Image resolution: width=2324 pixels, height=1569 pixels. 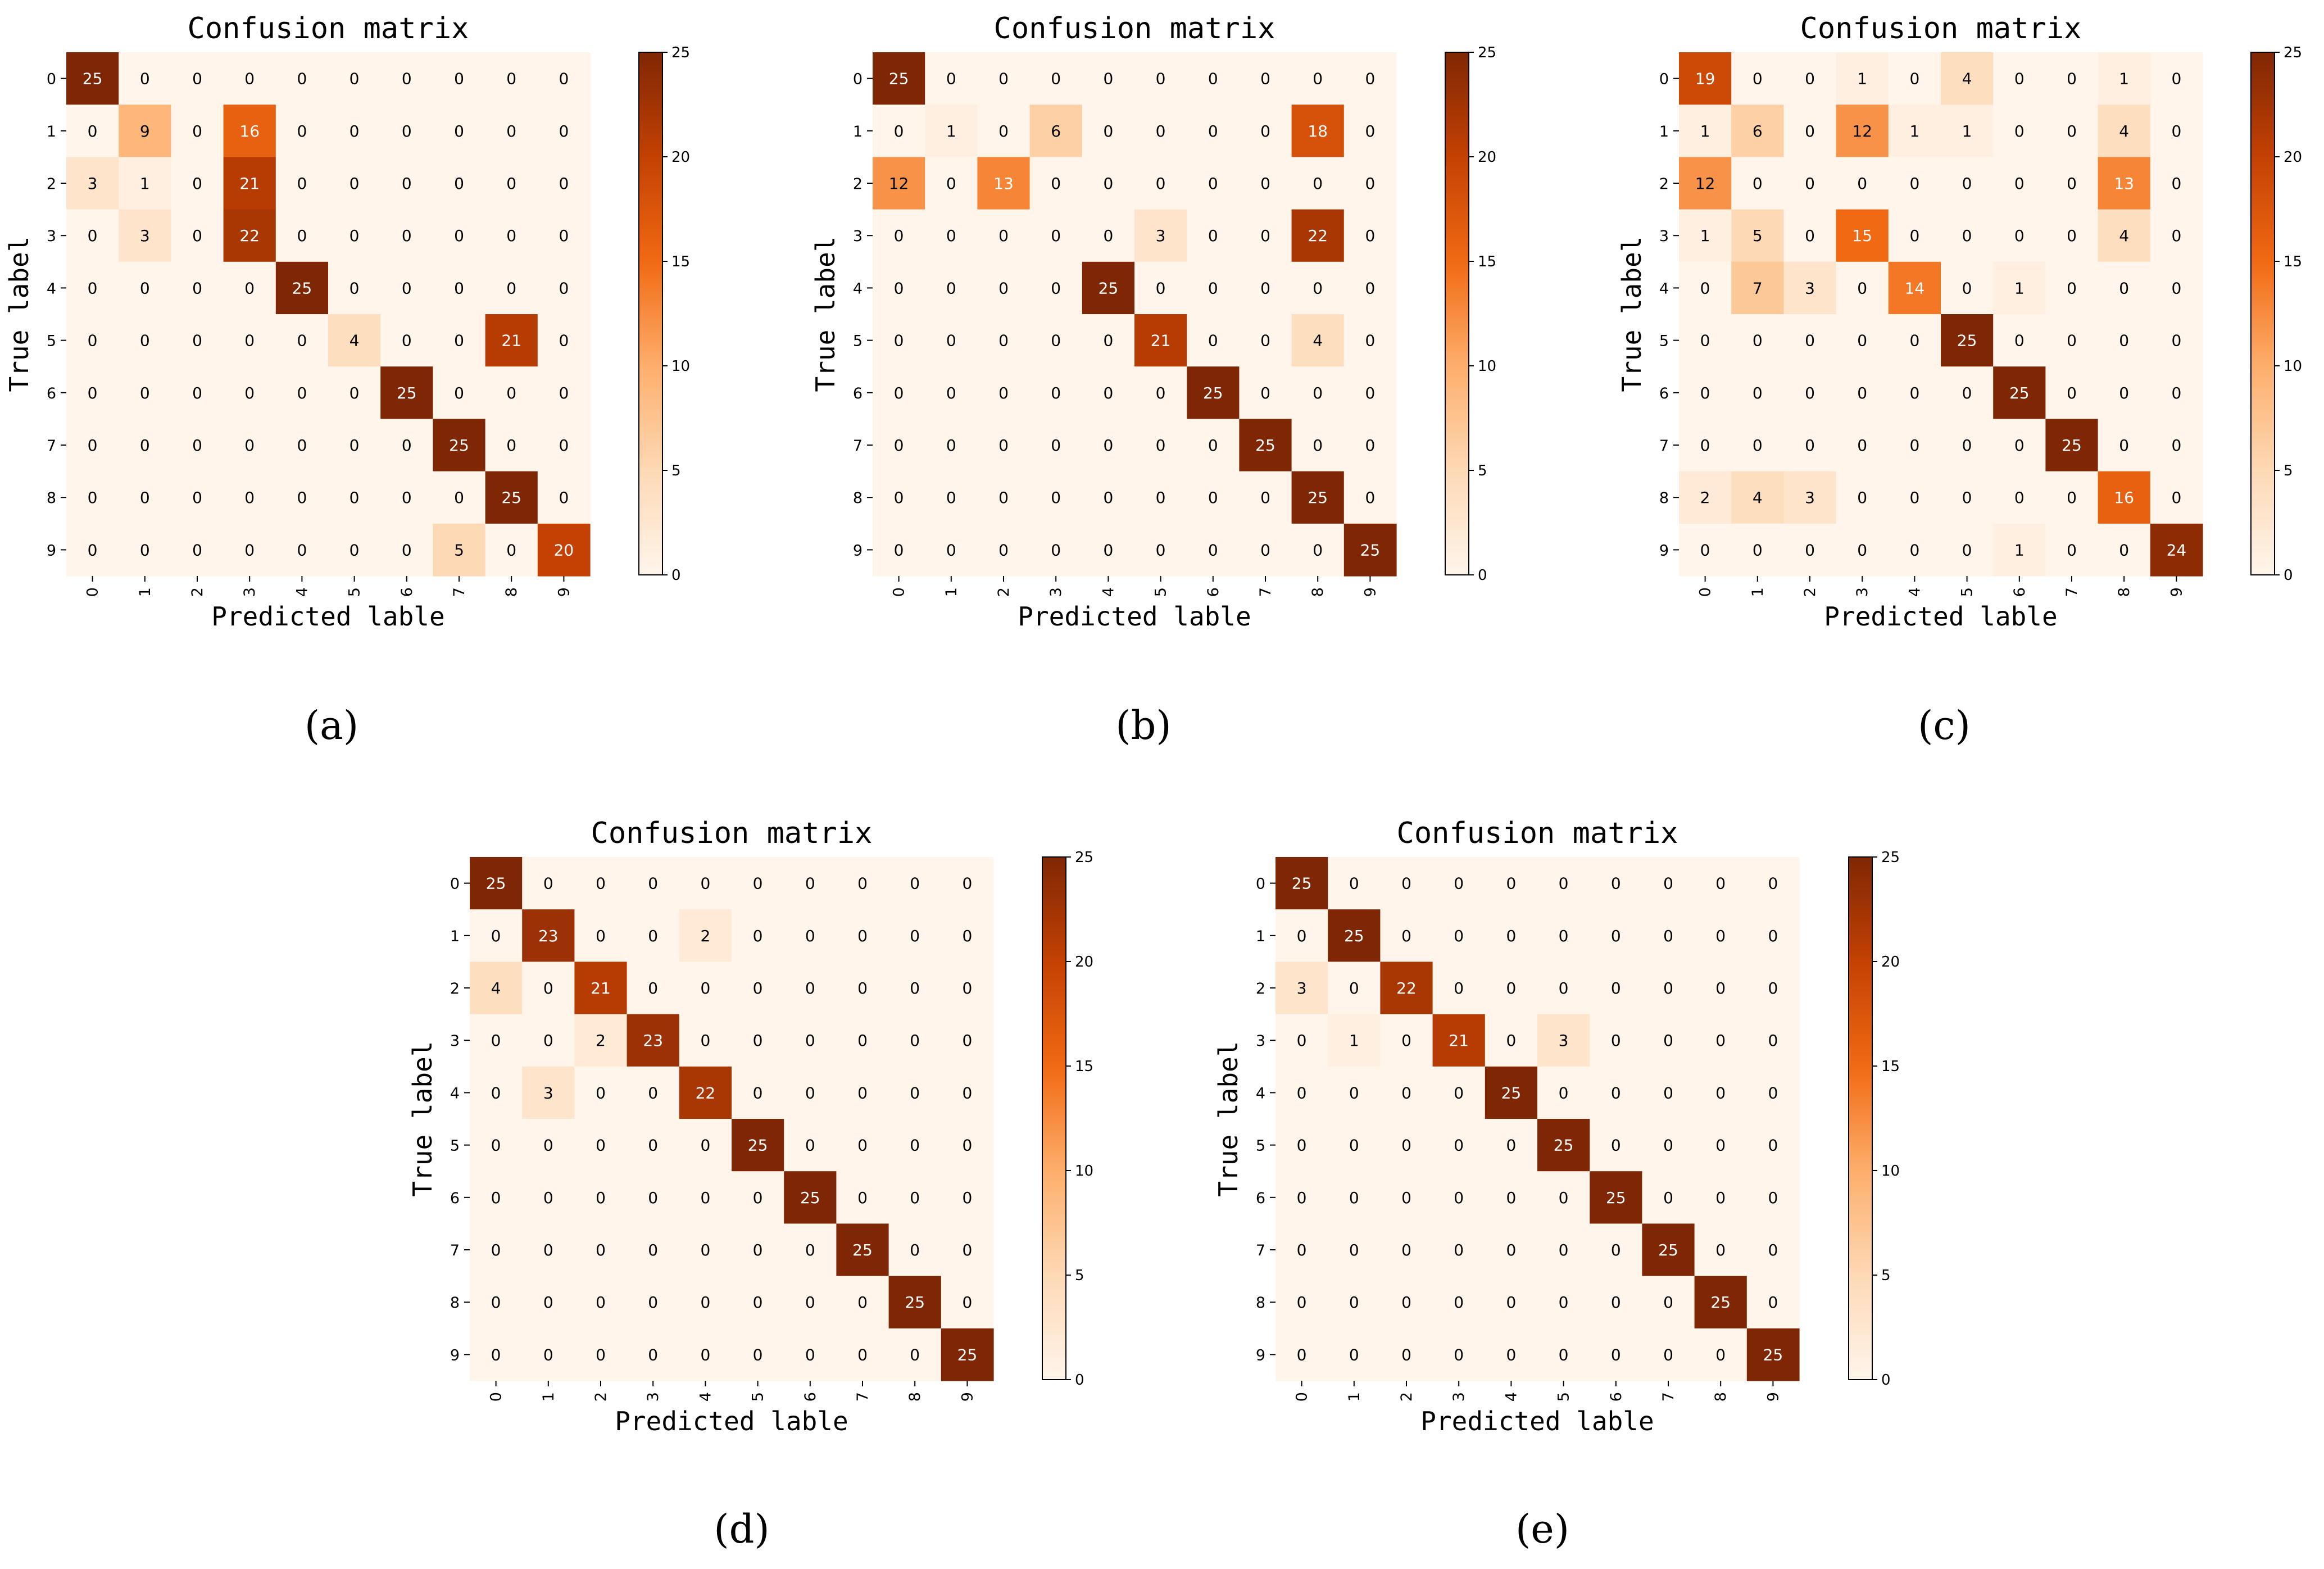 What do you see at coordinates (1886, 1380) in the screenshot?
I see `colorbar-tick-label: 0` at bounding box center [1886, 1380].